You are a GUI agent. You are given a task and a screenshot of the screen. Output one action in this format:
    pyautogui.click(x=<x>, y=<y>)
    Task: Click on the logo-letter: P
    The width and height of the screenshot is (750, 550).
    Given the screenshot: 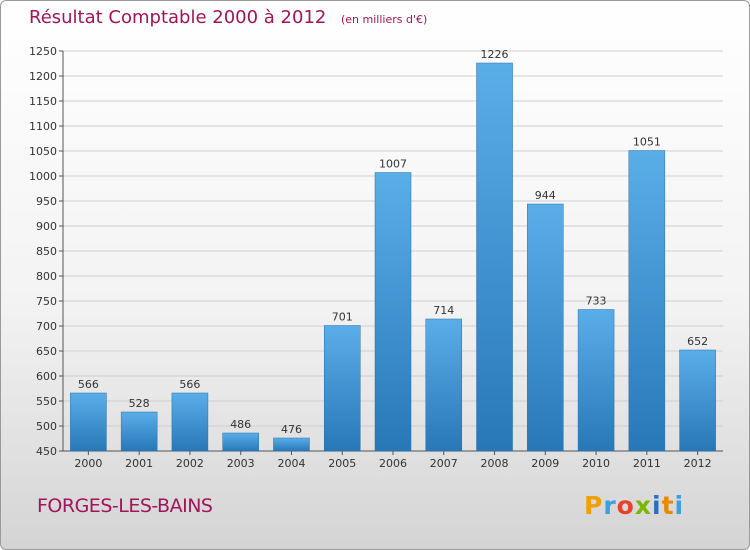 What is the action you would take?
    pyautogui.click(x=594, y=505)
    